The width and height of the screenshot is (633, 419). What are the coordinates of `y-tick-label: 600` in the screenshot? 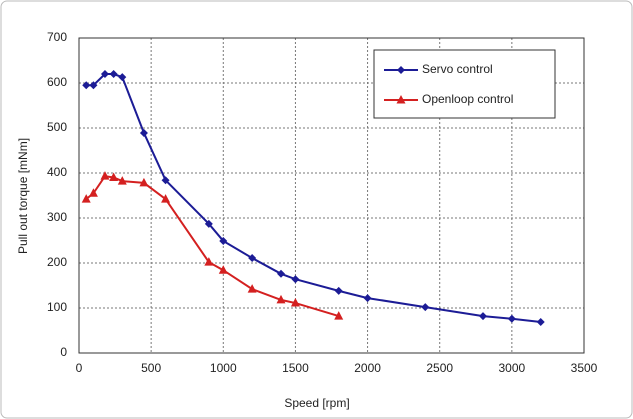 It's located at (57, 82).